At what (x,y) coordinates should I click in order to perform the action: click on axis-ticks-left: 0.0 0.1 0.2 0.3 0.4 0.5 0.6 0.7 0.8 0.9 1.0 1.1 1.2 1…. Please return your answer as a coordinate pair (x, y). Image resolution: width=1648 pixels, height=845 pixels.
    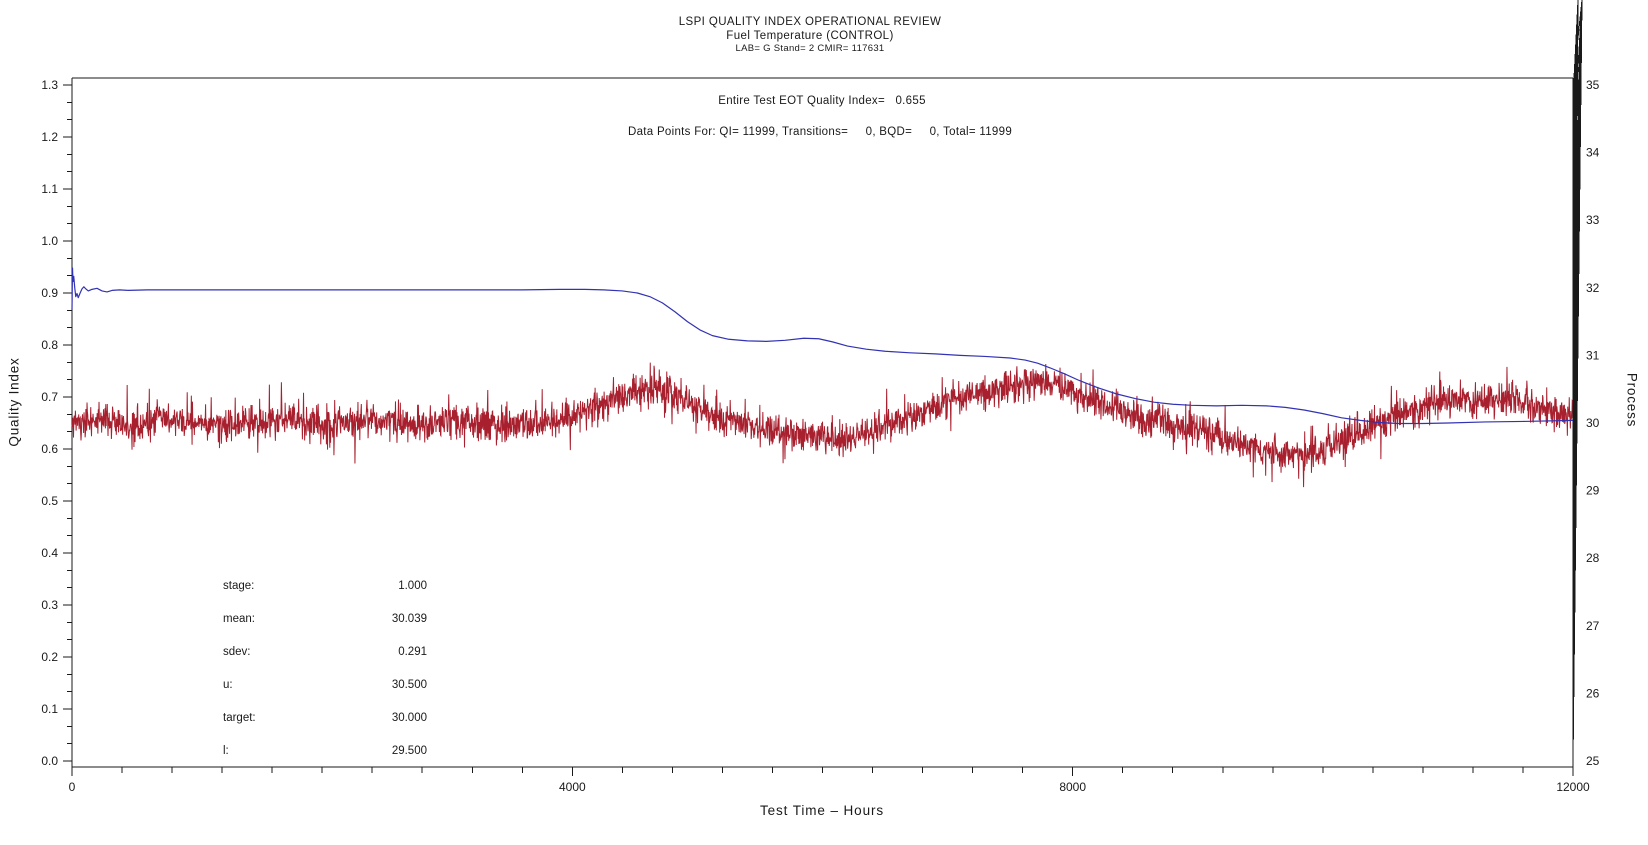
    Looking at the image, I should click on (56, 423).